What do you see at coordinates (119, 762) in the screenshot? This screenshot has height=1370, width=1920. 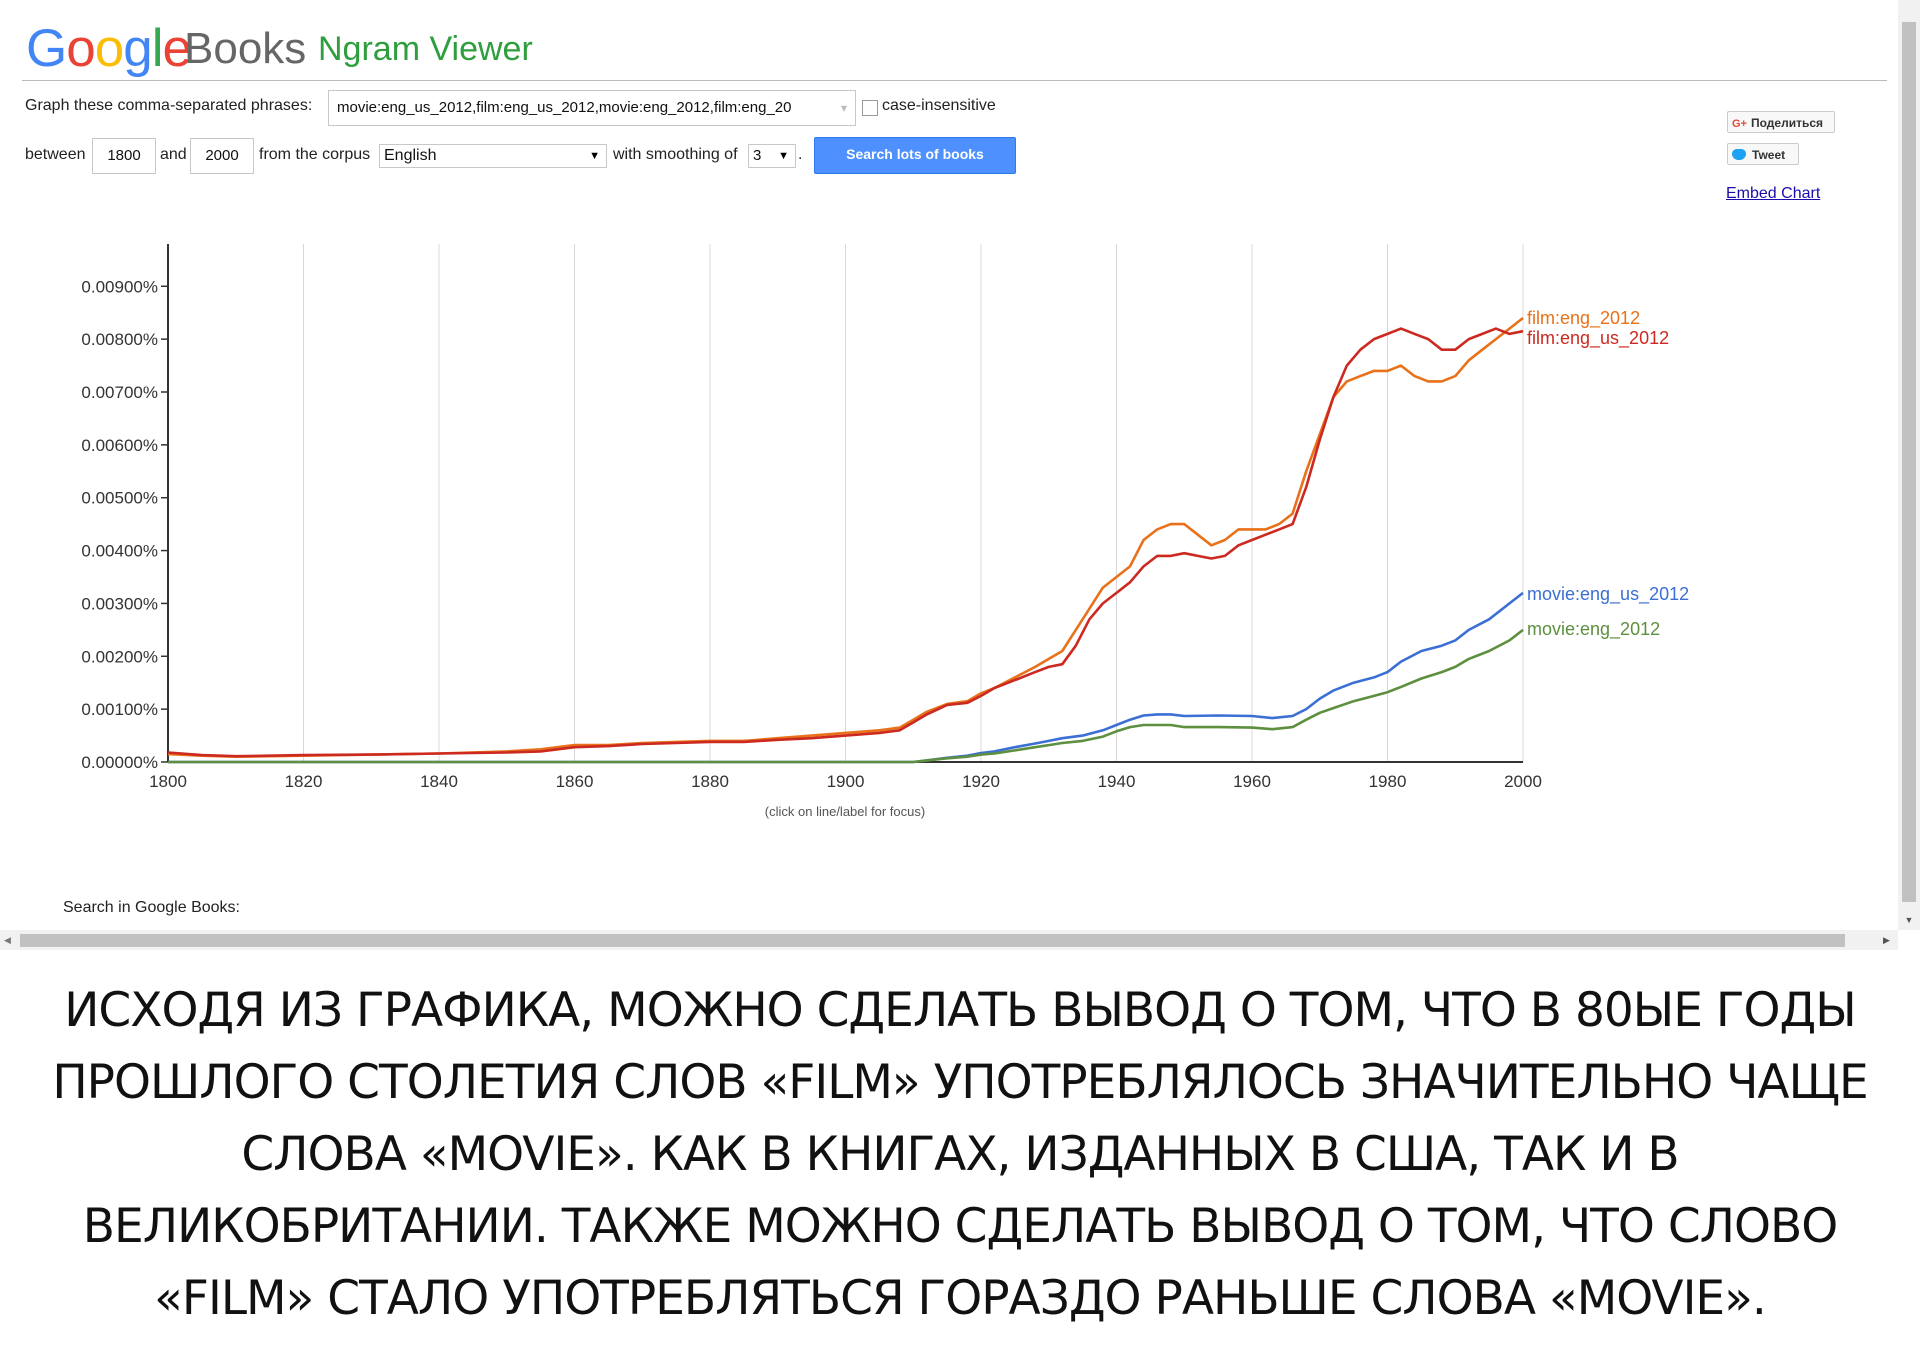 I see `y-tick-label: 0.00000%` at bounding box center [119, 762].